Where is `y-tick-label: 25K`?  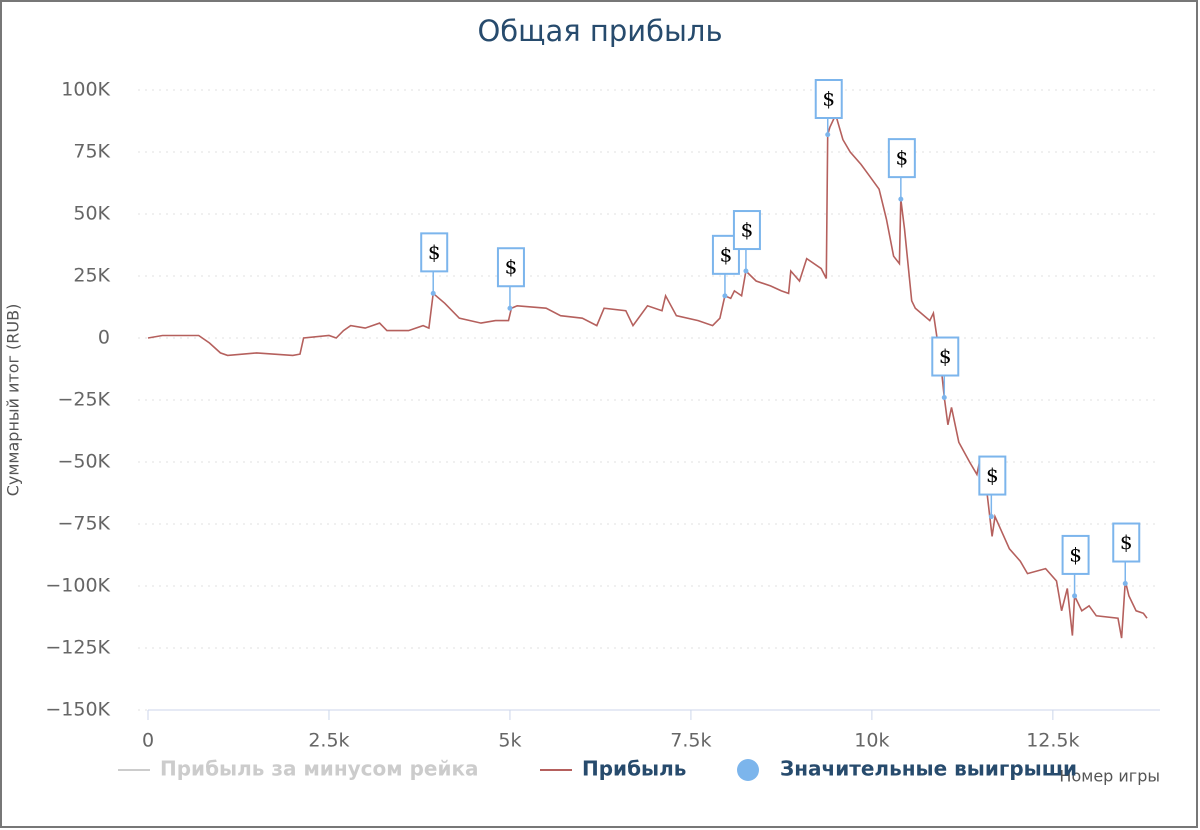 y-tick-label: 25K is located at coordinates (91, 276).